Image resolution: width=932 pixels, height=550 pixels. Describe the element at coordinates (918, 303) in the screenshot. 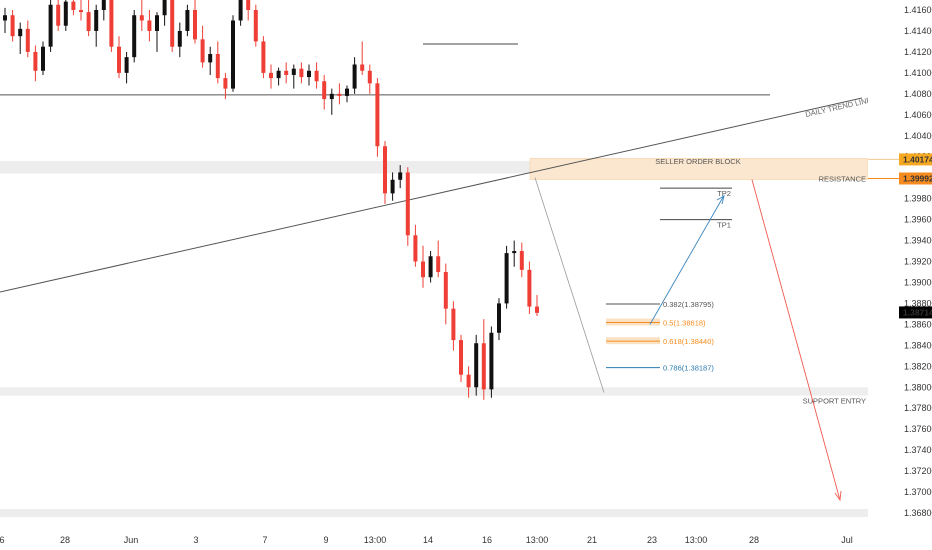

I see `price-tick-label: 1.38800` at that location.